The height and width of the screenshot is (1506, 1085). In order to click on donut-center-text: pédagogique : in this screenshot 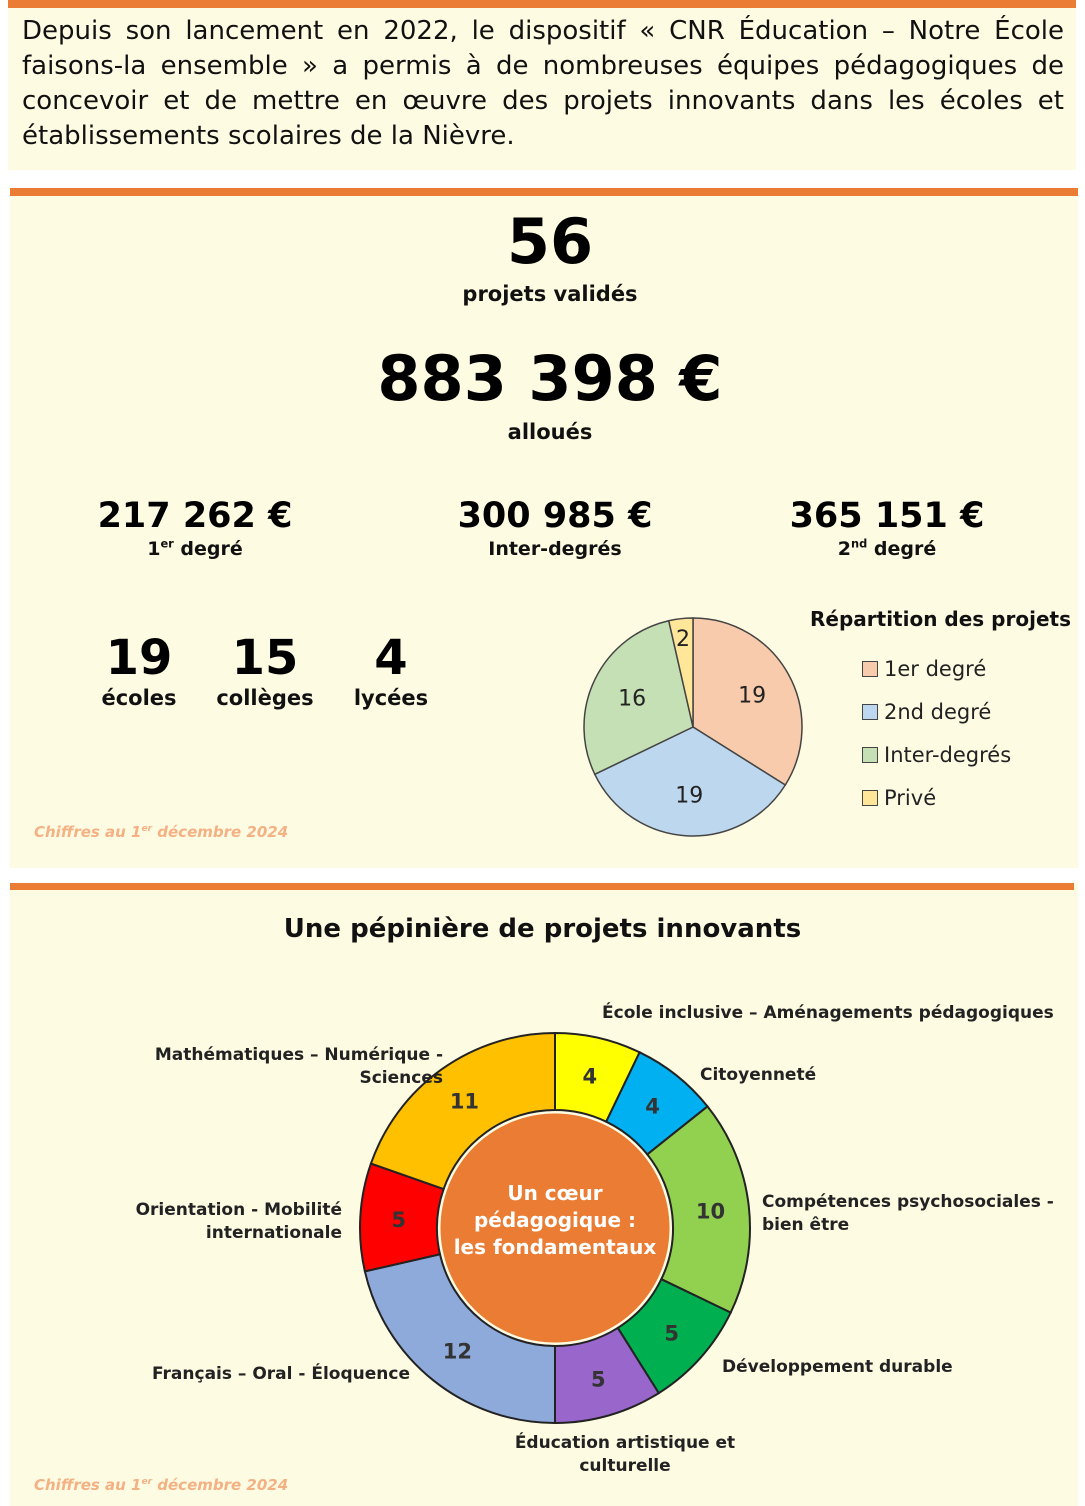, I will do `click(555, 1220)`.